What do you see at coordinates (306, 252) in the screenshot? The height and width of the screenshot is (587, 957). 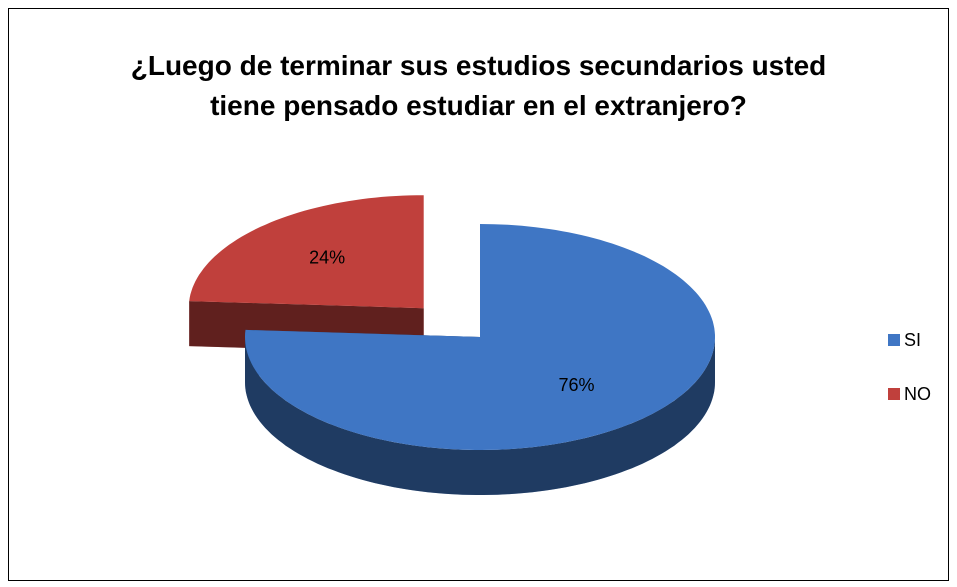 I see `slice` at bounding box center [306, 252].